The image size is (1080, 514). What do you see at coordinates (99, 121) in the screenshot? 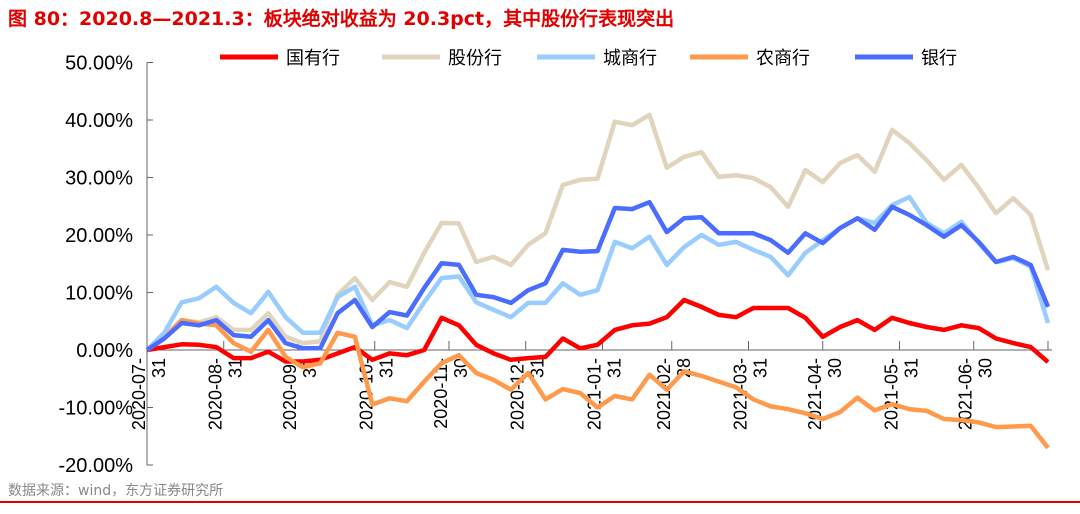
I see `y-tick-label: 40.00%` at bounding box center [99, 121].